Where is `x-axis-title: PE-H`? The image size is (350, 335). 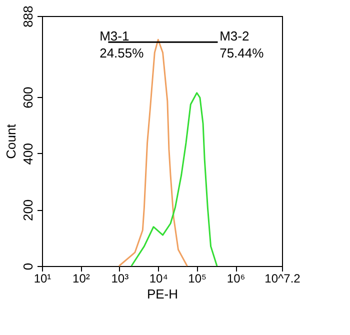
x-axis-title: PE-H is located at coordinates (162, 294).